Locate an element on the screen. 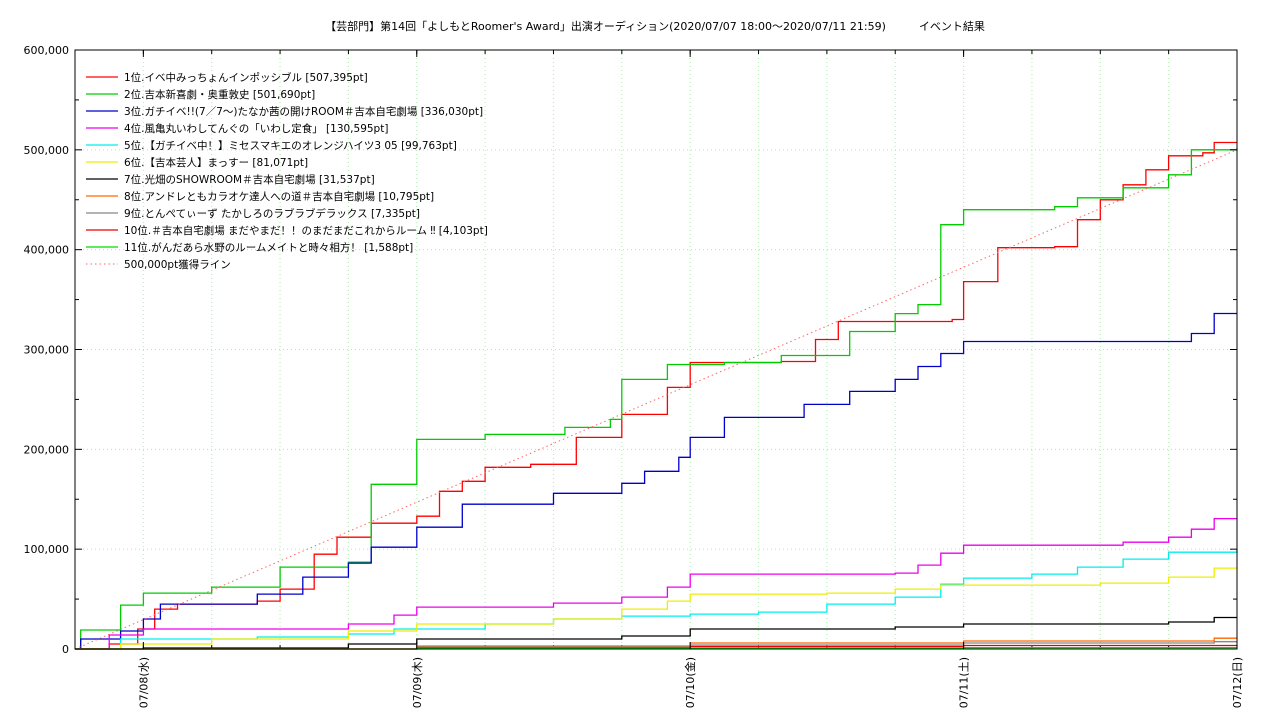 The height and width of the screenshot is (720, 1280). legend-label-7: 7位.光畑のSHOWROOM＃吉本自宅劇場 [31,537pt] is located at coordinates (249, 179).